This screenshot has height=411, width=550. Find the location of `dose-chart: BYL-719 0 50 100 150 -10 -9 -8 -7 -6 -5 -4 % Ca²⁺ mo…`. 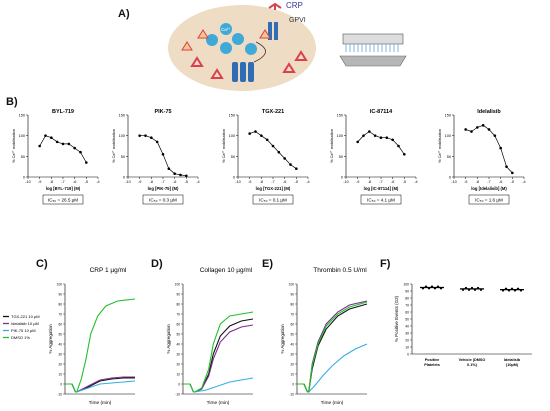

dose-chart: BYL-719 0 50 100 150 -10 -9 -8 -7 -6 -5 -4 % Ca²⁺ mo… is located at coordinates (55, 157).